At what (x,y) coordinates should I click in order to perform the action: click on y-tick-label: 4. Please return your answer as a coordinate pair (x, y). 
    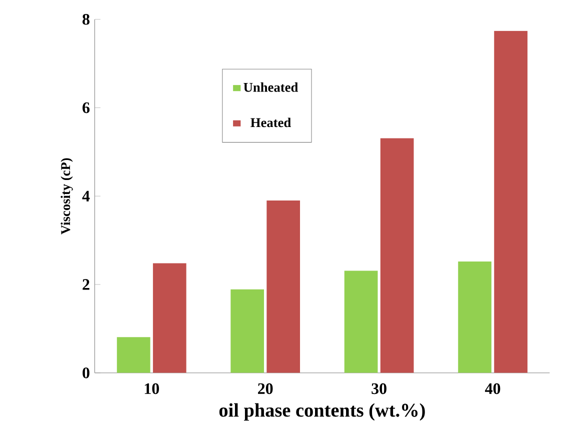
    Looking at the image, I should click on (86, 196).